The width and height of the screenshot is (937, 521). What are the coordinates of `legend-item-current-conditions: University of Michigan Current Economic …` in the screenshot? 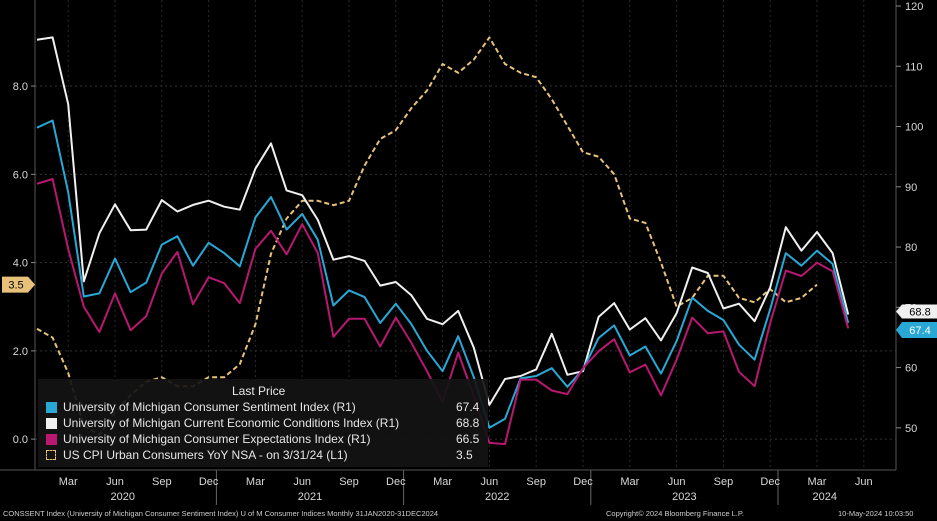 It's located at (264, 423).